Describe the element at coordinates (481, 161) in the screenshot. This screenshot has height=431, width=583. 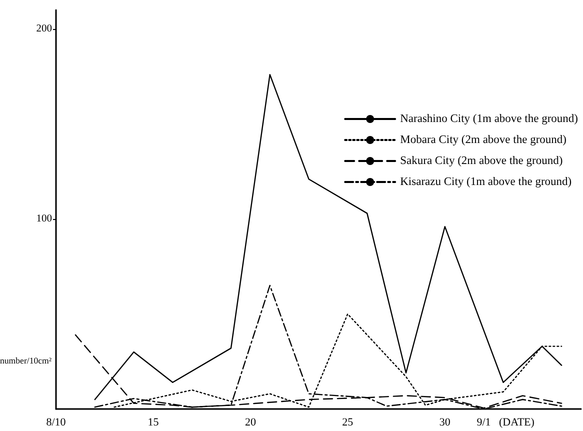
I see `legend-label: Sakura City (2m above the ground)` at that location.